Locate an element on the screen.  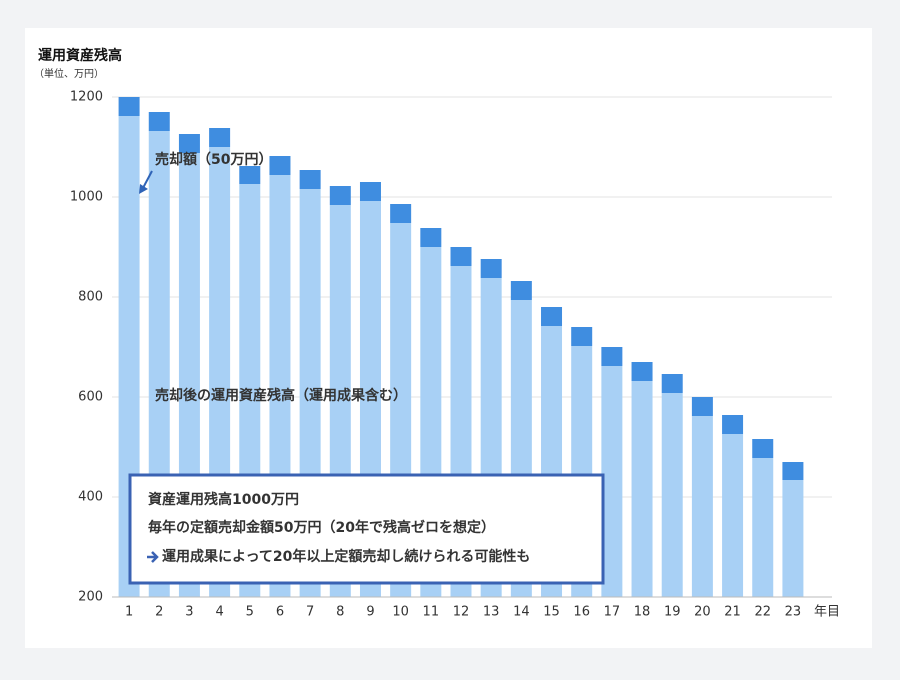
x-tick-label: 16 is located at coordinates (581, 612).